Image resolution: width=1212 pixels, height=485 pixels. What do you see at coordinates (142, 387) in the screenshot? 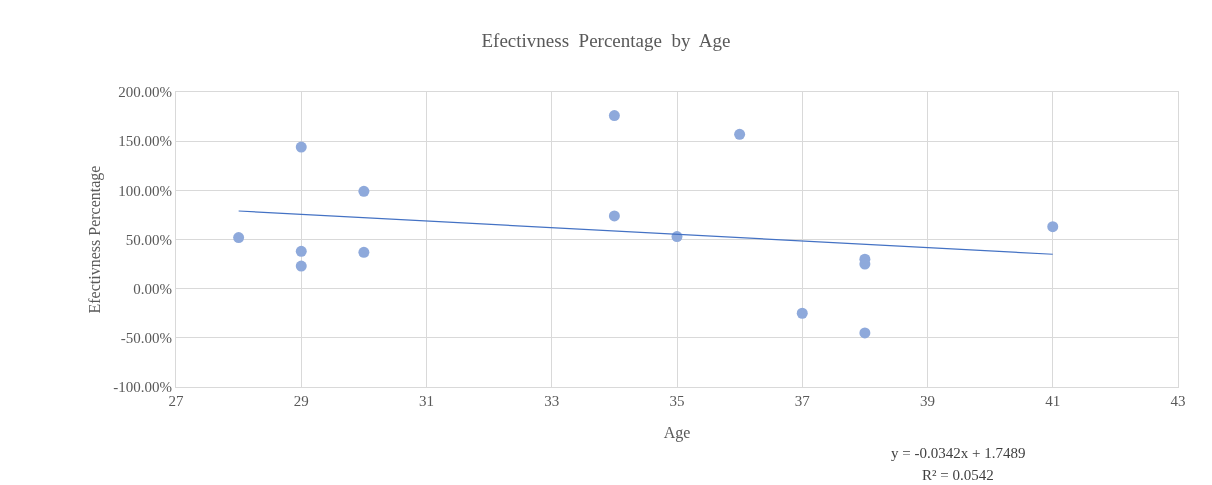
I see `y-tick-label: -100.00%` at bounding box center [142, 387].